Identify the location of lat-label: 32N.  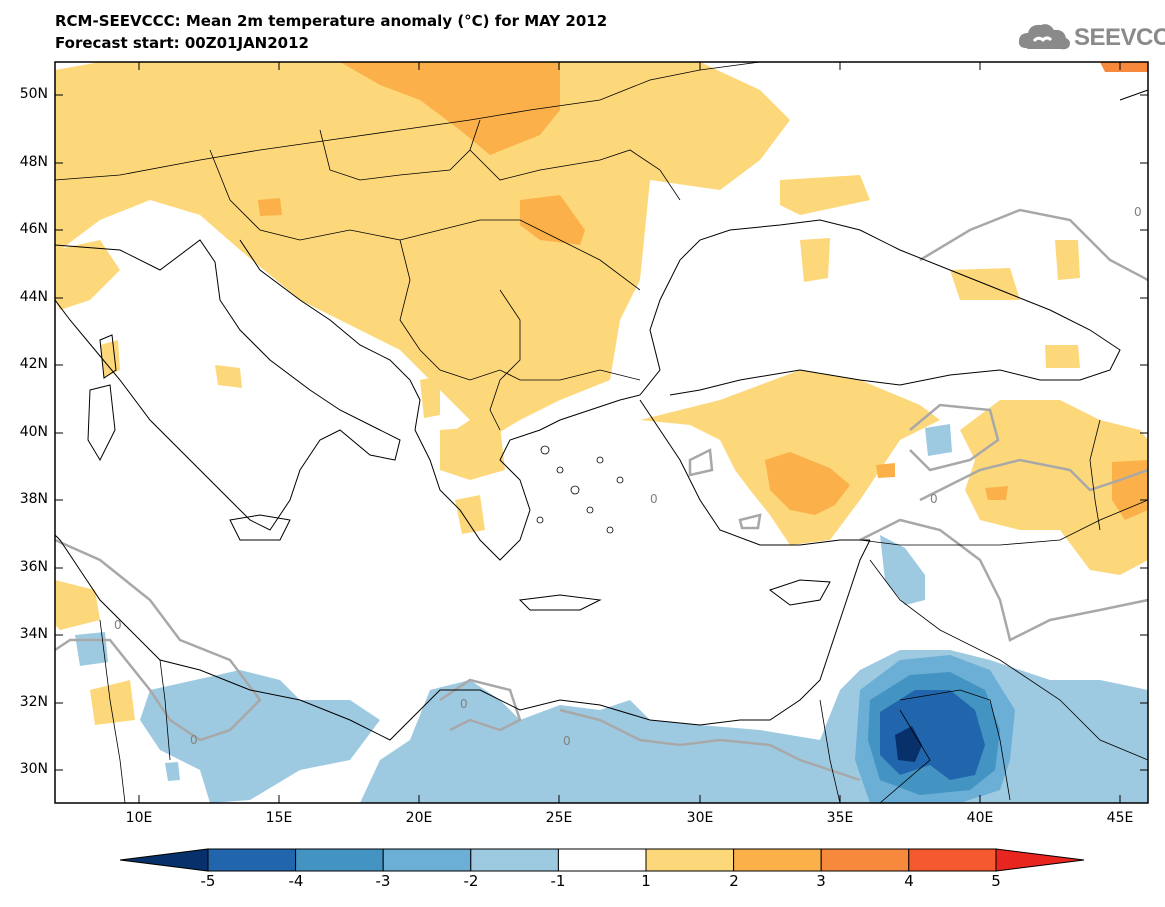
(33, 702).